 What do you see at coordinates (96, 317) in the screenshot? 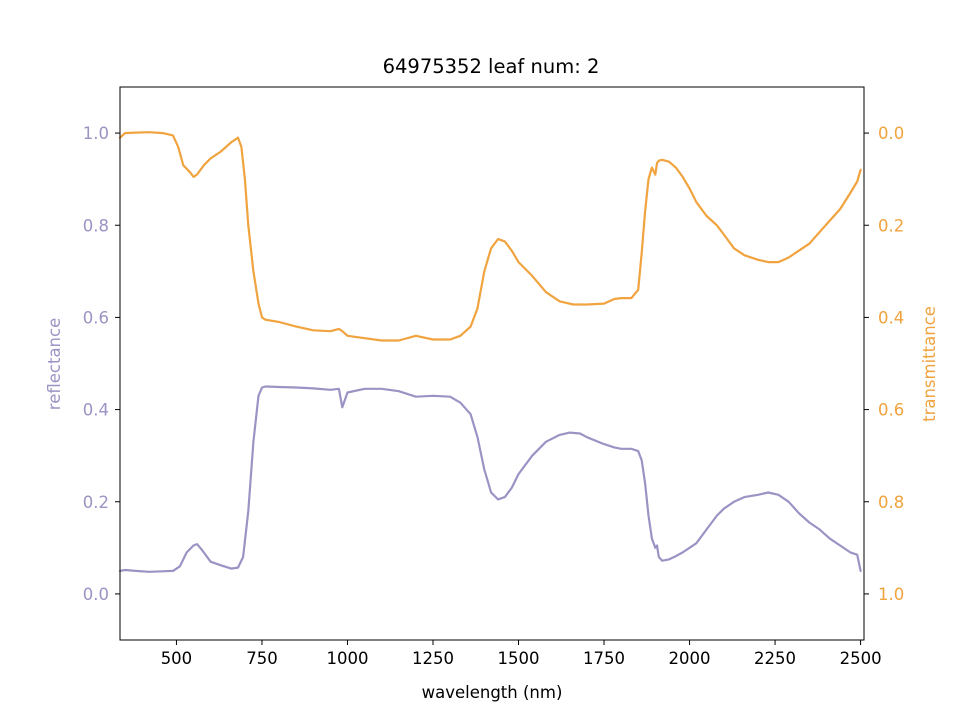
I see `y-tick-label: 0.6` at bounding box center [96, 317].